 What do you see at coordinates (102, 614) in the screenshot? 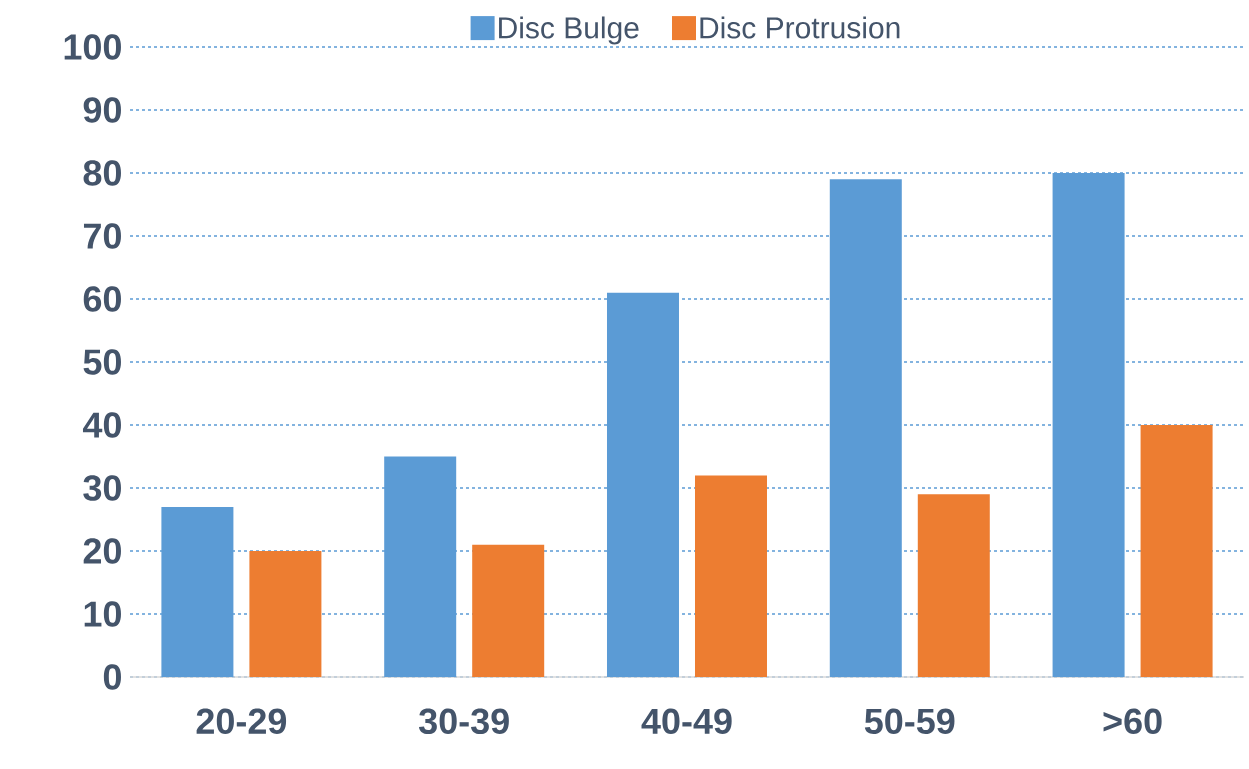
I see `y-tick-label: 10` at bounding box center [102, 614].